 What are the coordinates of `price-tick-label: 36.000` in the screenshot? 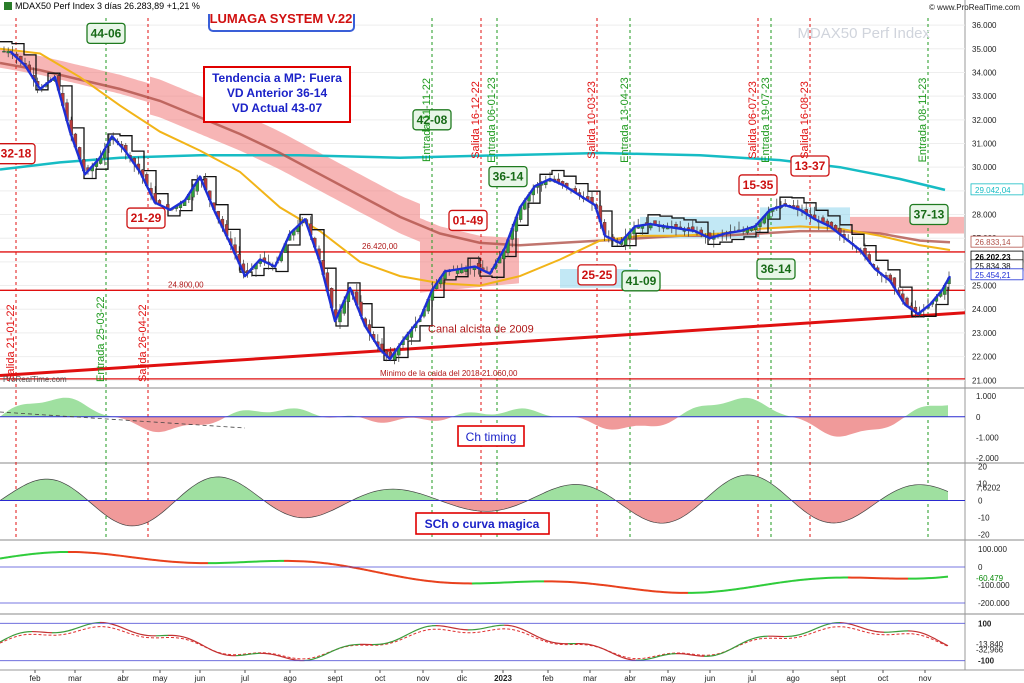 It's located at (984, 25).